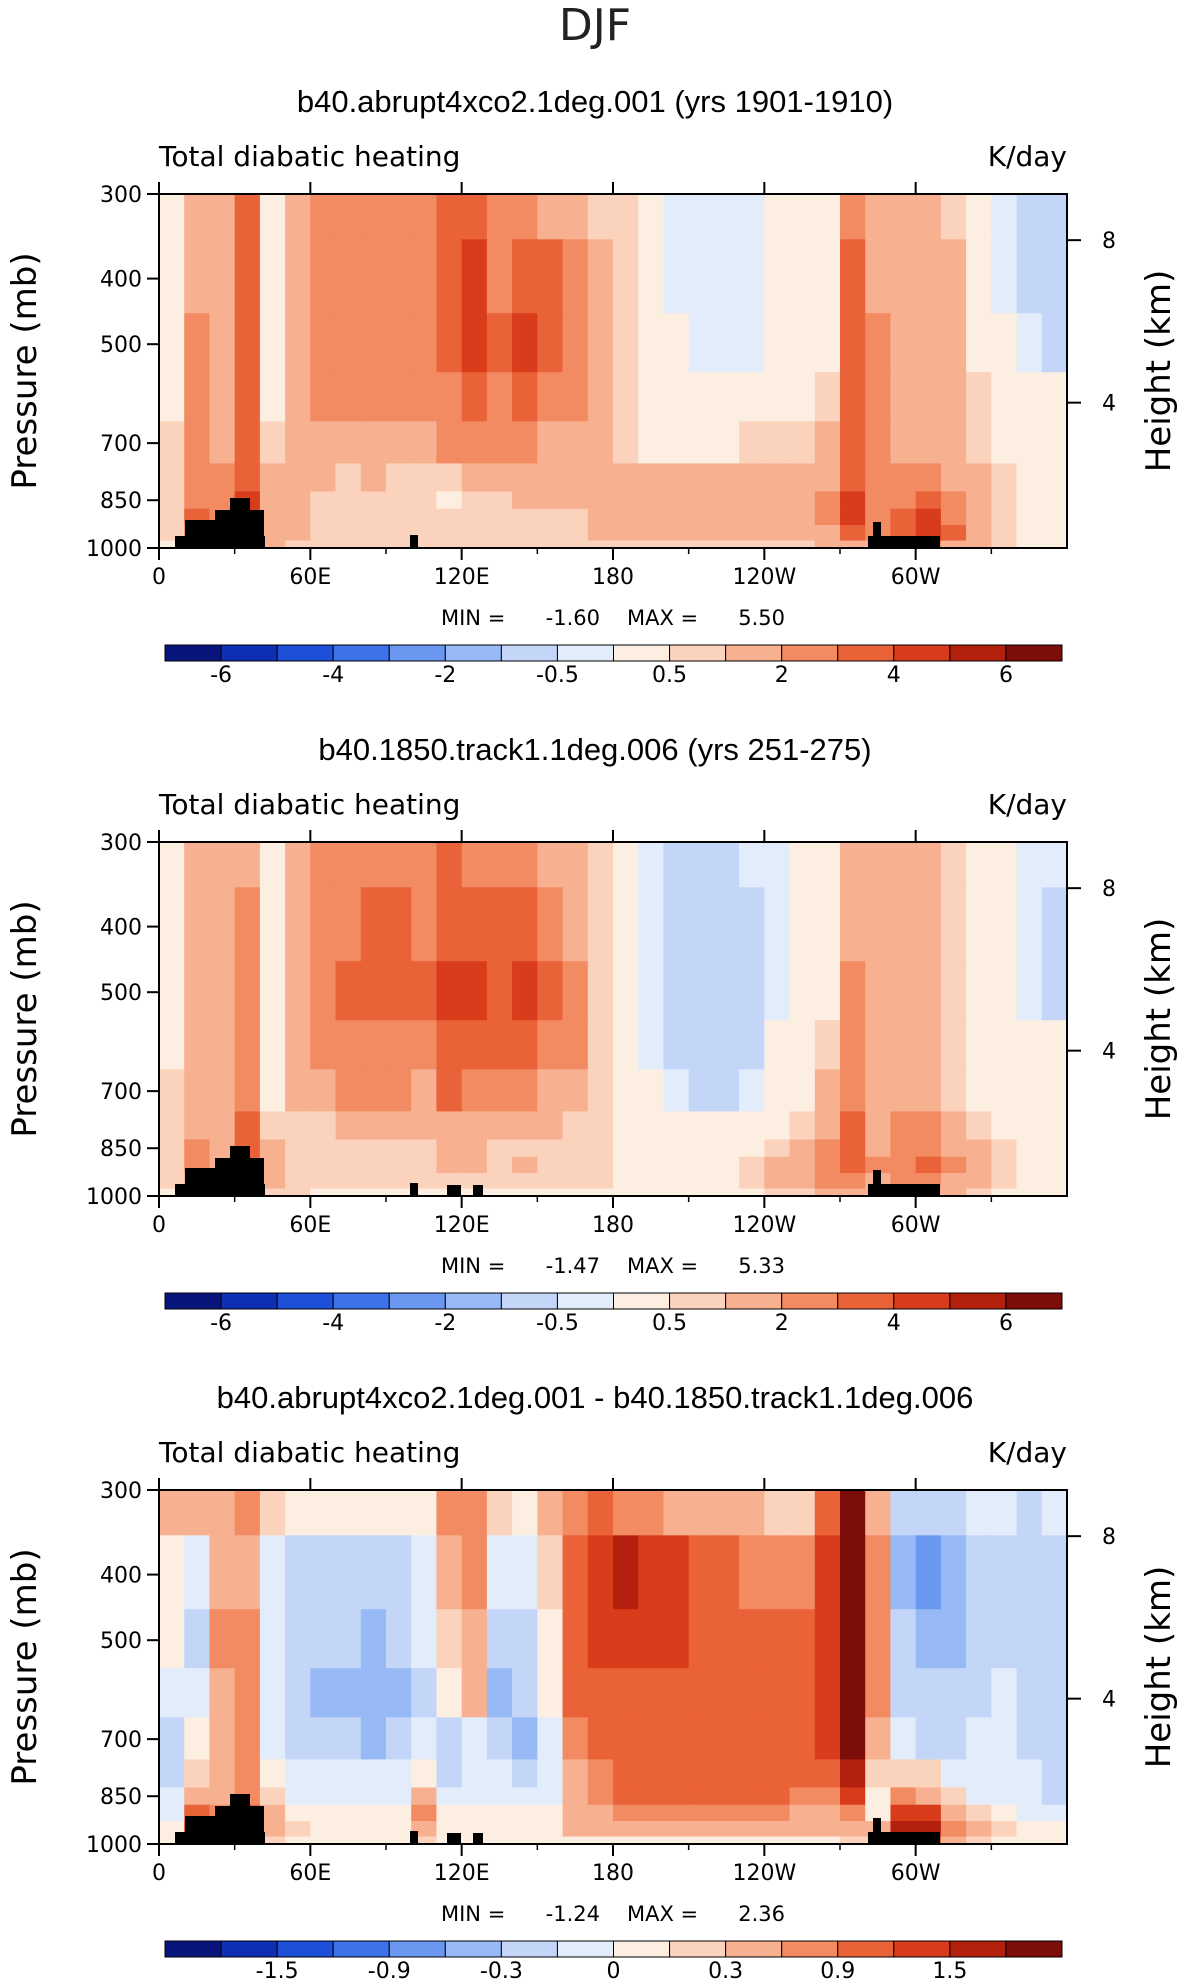  I want to click on colorbar-label: -6, so click(221, 1323).